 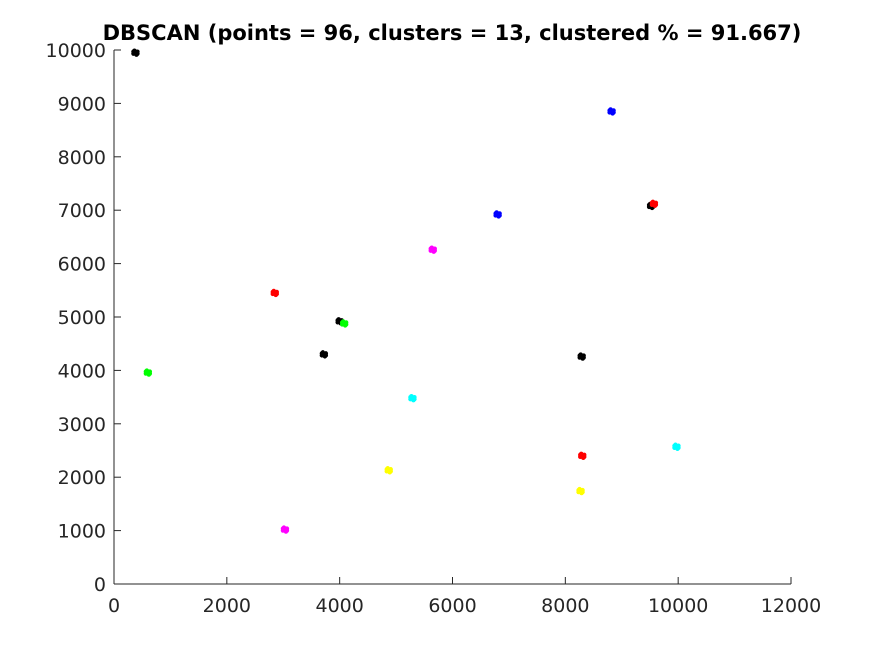 What do you see at coordinates (100, 585) in the screenshot?
I see `y-tick-label: 0` at bounding box center [100, 585].